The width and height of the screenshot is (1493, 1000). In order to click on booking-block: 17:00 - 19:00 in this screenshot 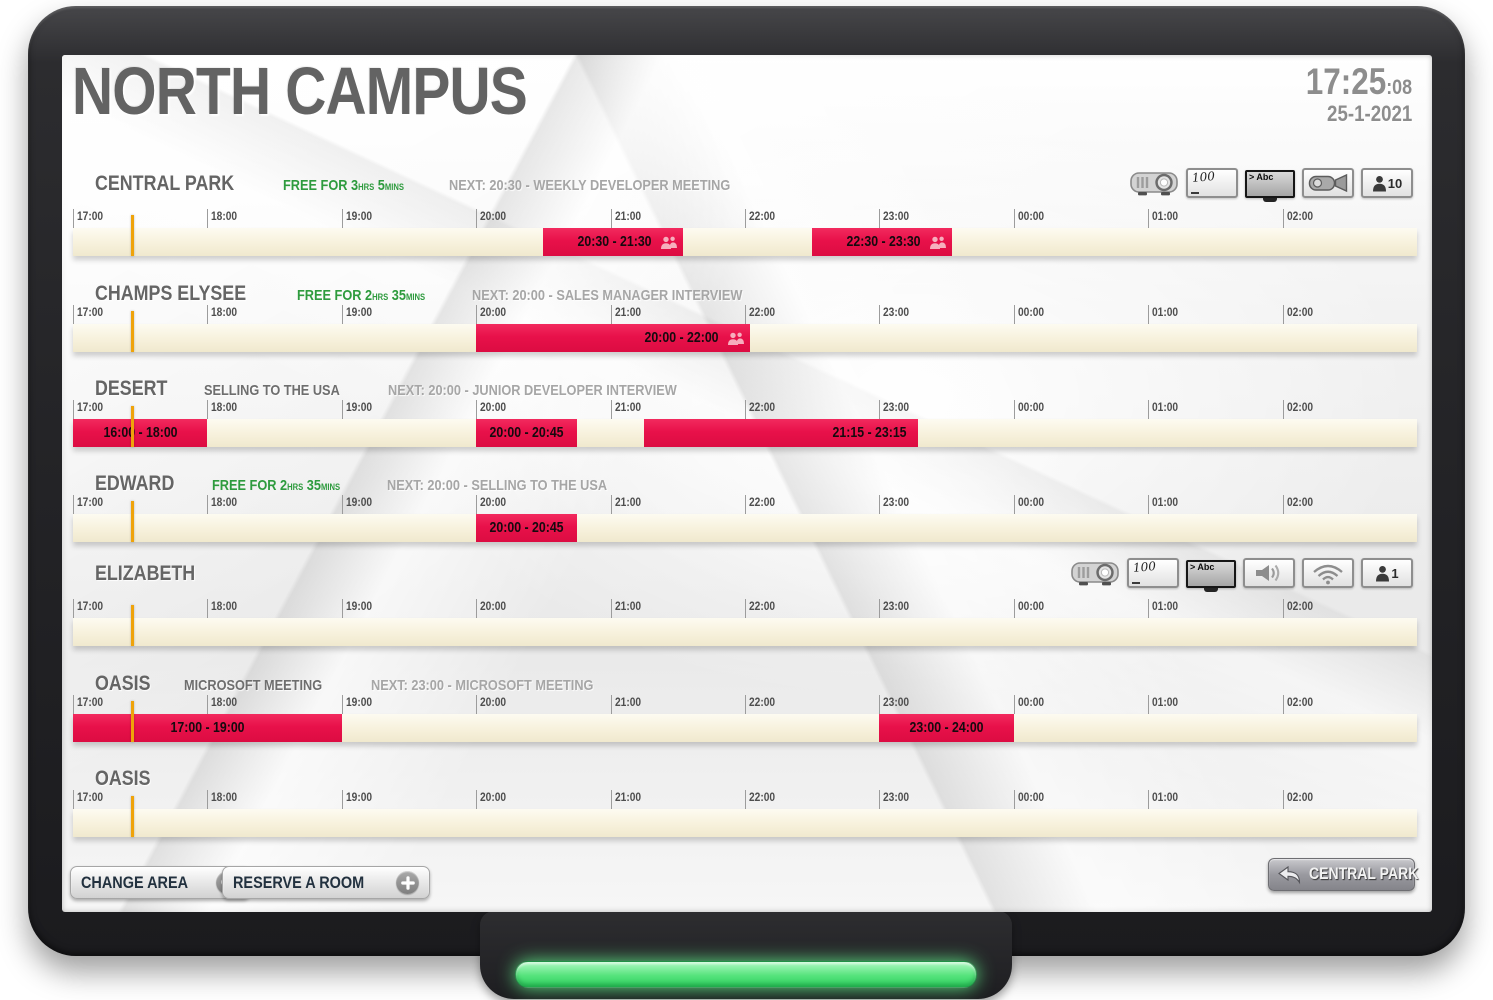, I will do `click(207, 728)`.